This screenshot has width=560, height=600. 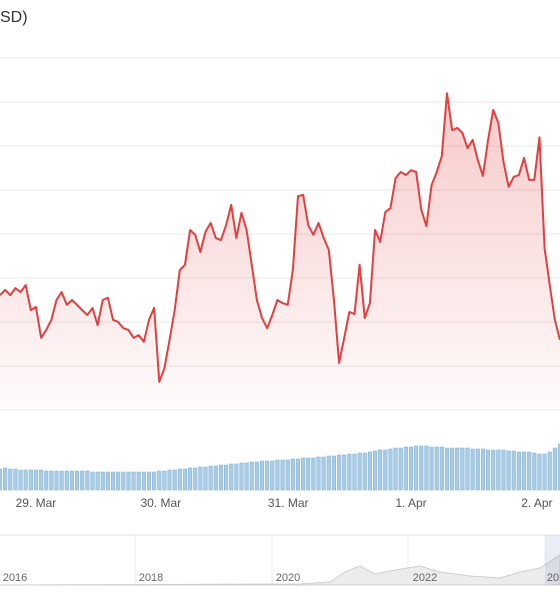 I want to click on x-axis: 29. Mar 30. Mar 31. Mar 1. Apr 2. Apr, so click(x=284, y=503).